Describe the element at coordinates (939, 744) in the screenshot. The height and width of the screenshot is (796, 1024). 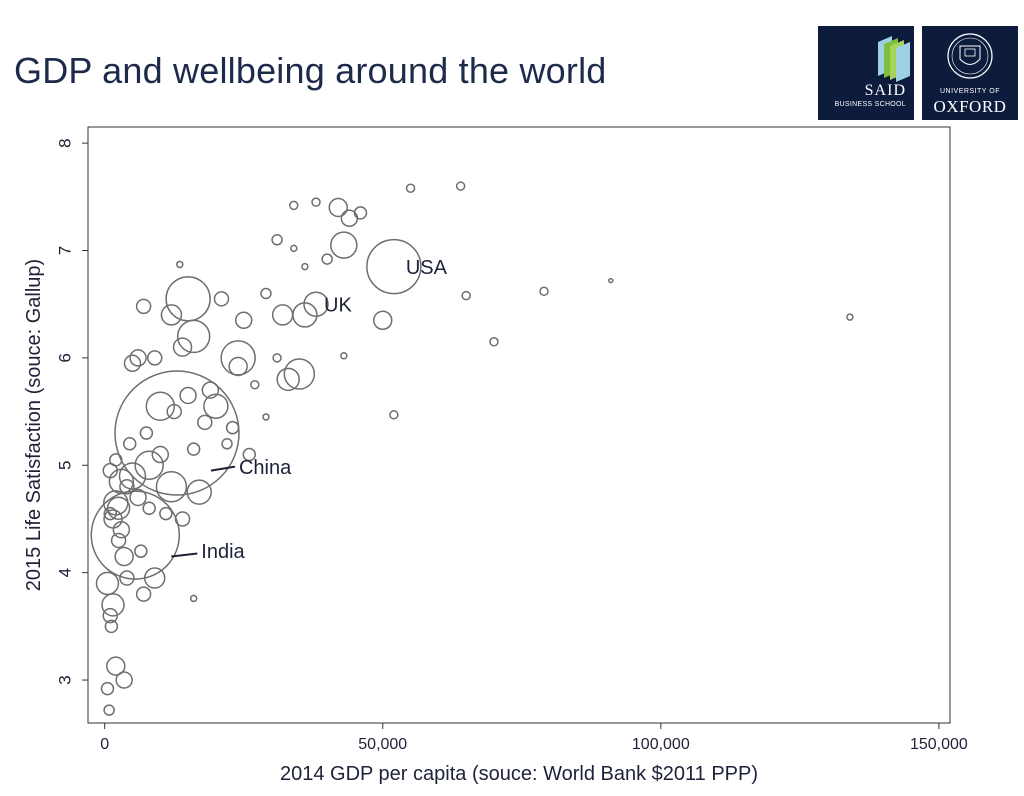
I see `x-tick-label: 150,000` at that location.